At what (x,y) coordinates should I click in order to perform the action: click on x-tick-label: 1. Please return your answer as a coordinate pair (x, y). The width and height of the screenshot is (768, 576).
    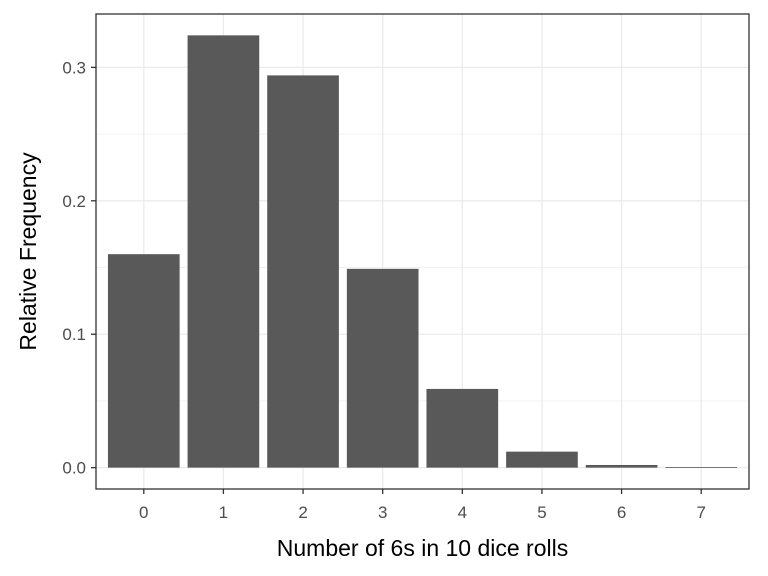
    Looking at the image, I should click on (223, 512).